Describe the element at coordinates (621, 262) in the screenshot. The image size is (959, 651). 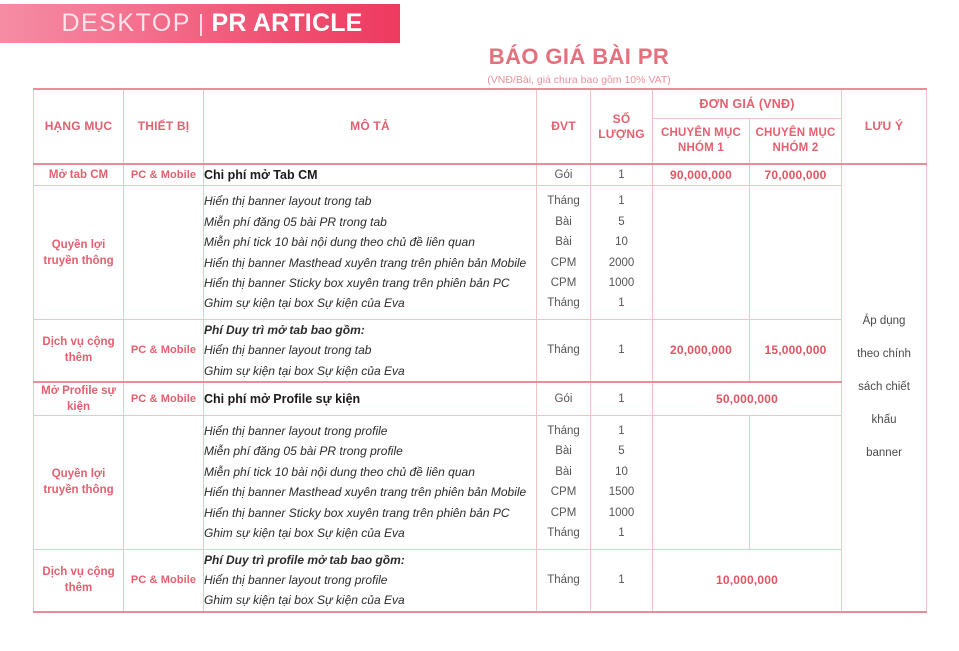
I see `quantity-value: 2000` at that location.